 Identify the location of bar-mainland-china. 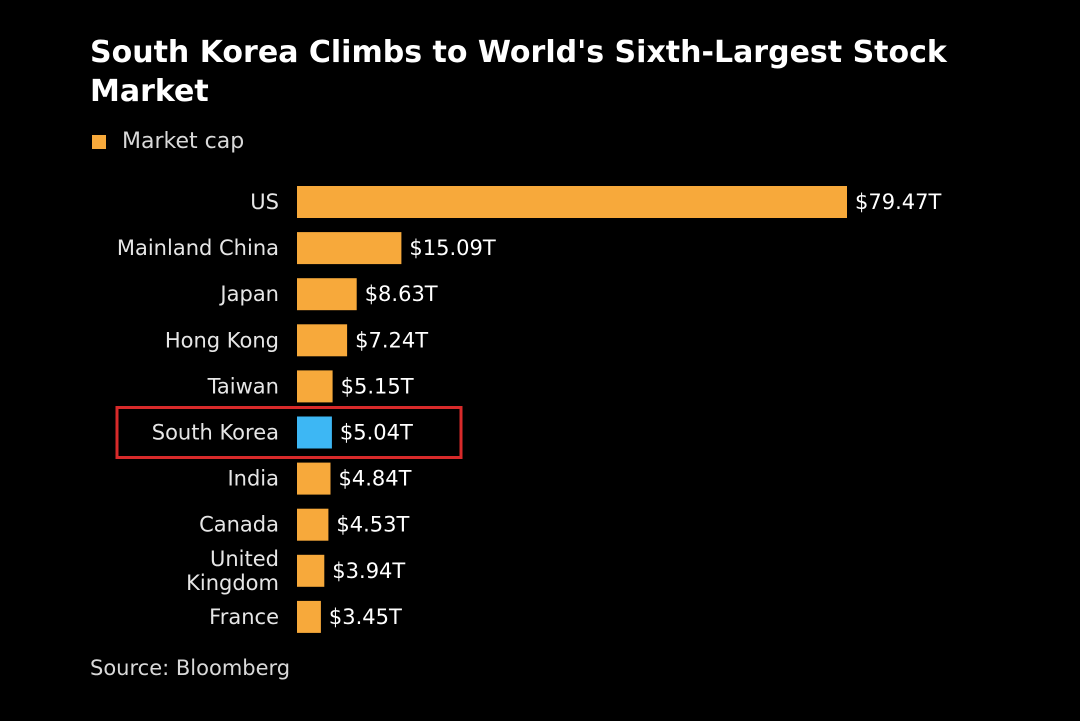
(349, 248).